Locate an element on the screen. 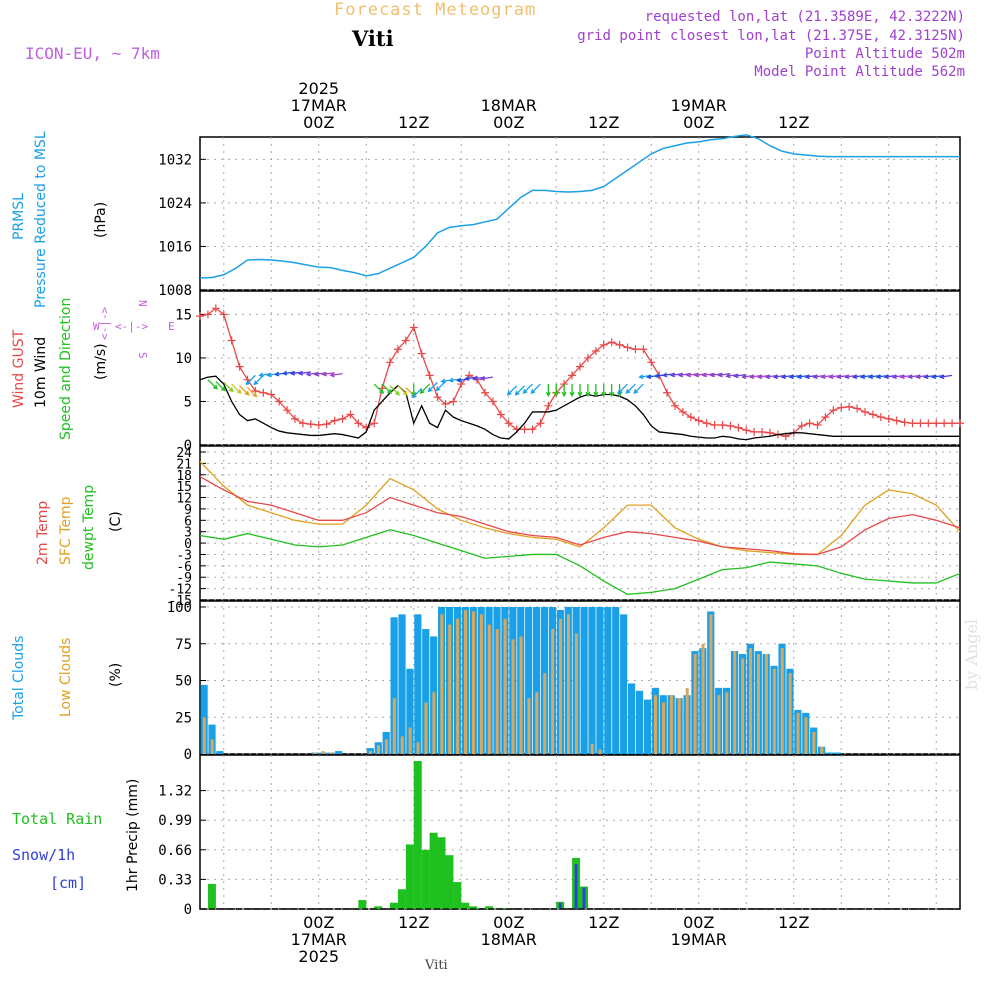  y-tick-label: 0.66 is located at coordinates (175, 851).